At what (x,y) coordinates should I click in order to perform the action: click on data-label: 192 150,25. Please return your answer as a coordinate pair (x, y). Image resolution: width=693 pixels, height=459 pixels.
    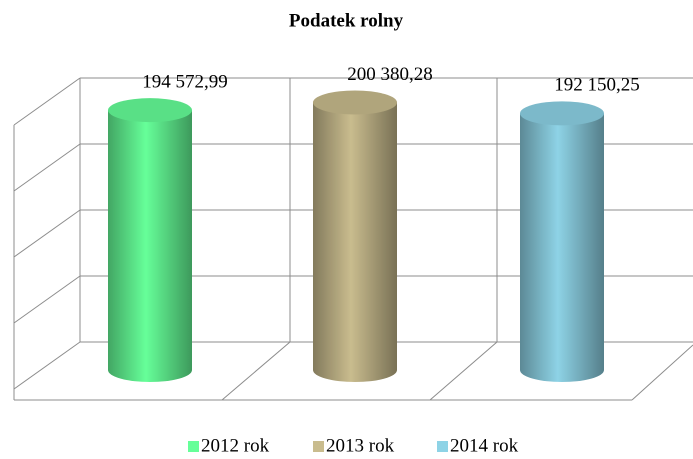
    Looking at the image, I should click on (597, 85).